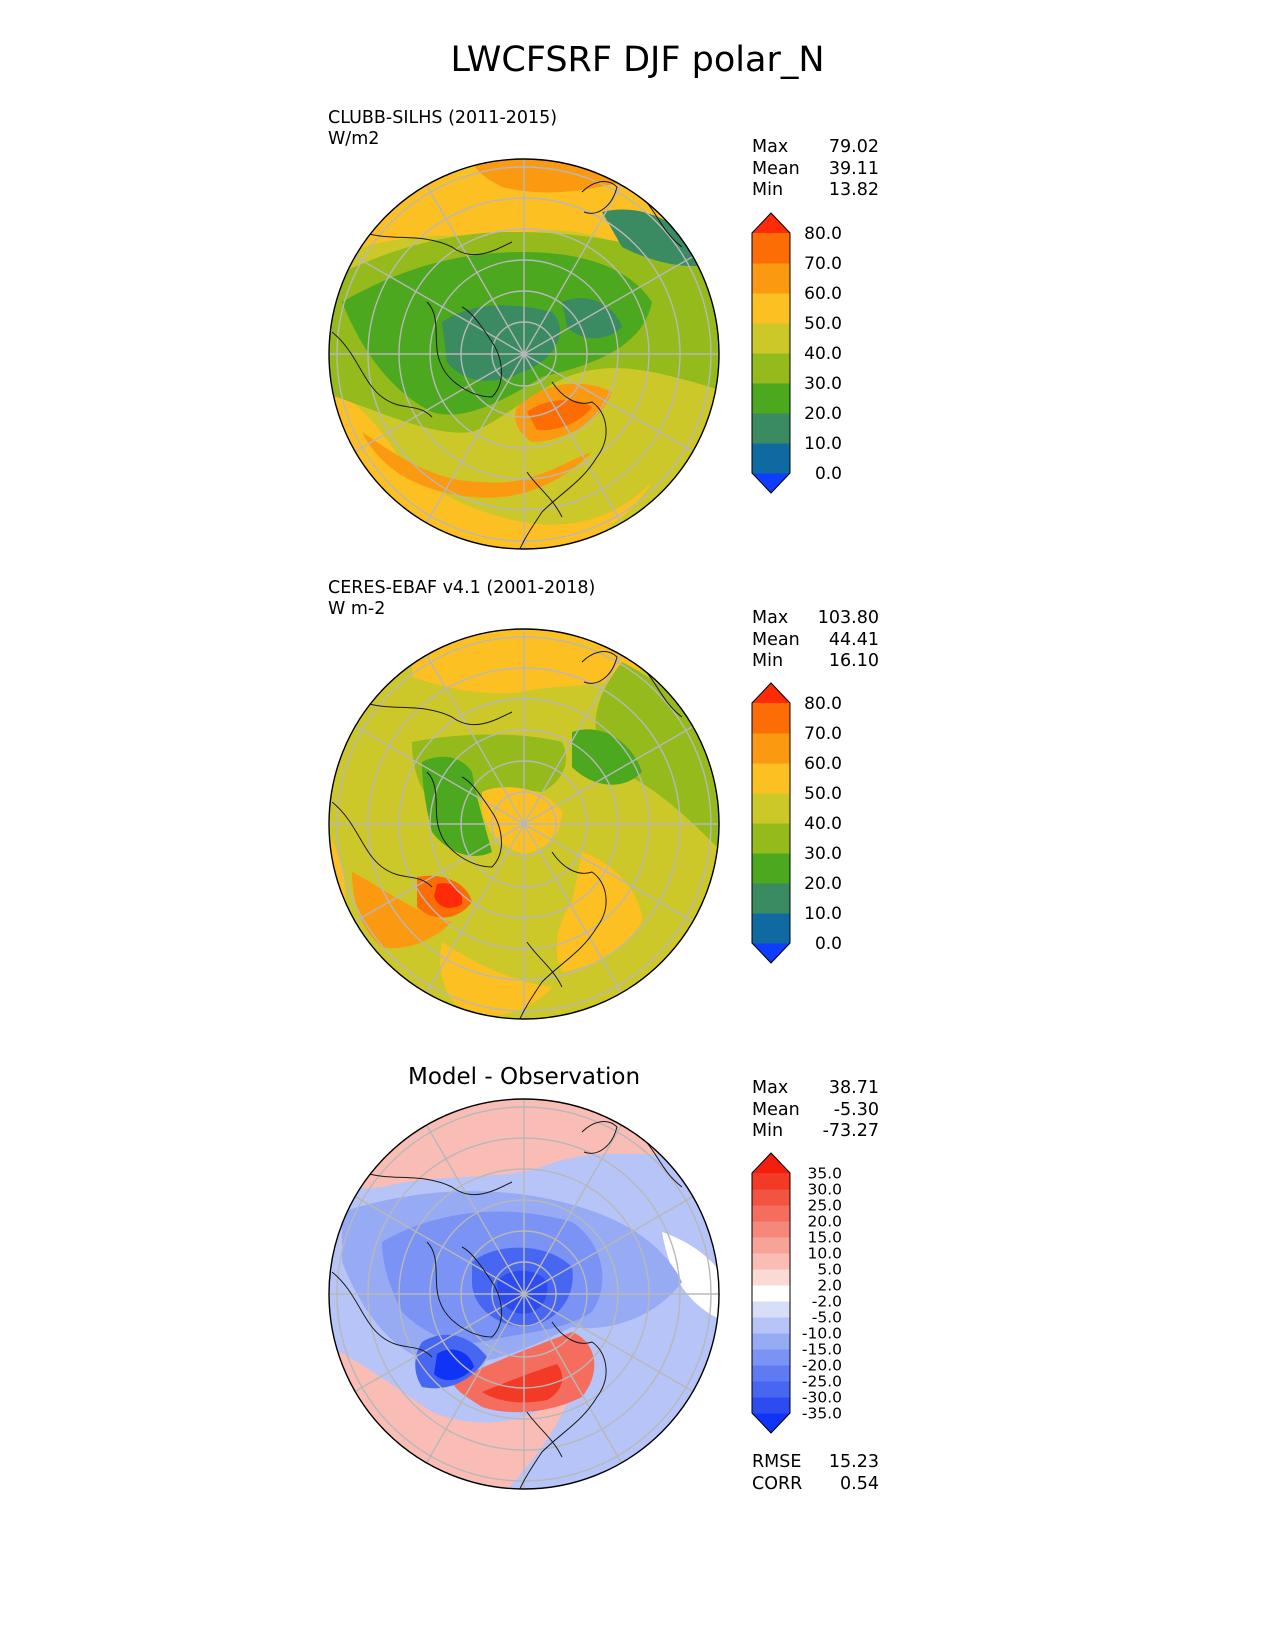  I want to click on stat-mean: Mean 39.11, so click(815, 168).